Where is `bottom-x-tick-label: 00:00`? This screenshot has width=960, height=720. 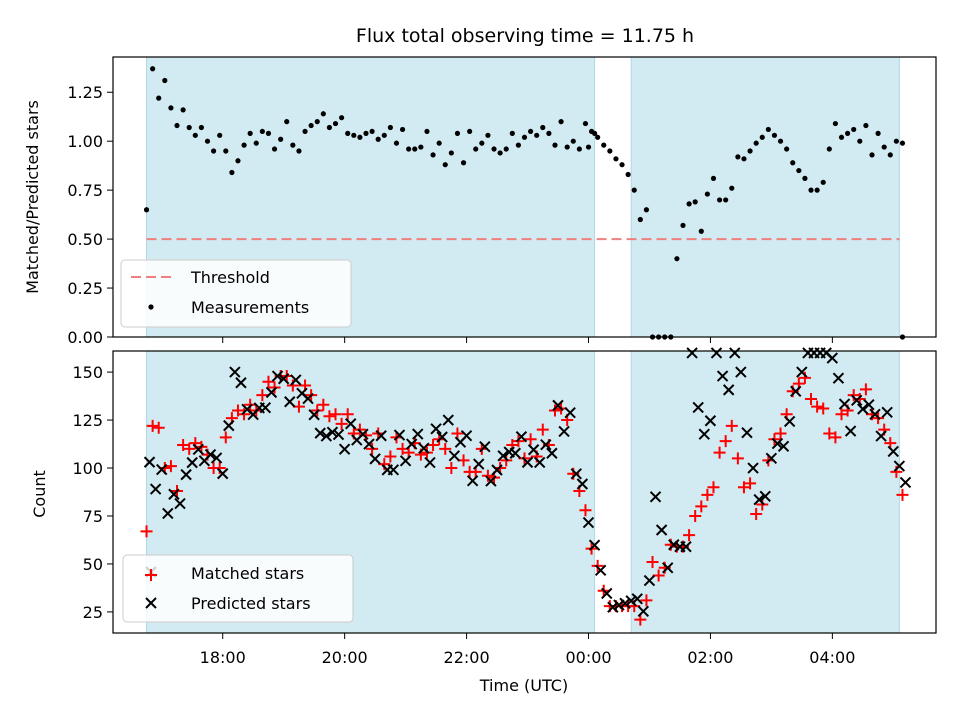 bottom-x-tick-label: 00:00 is located at coordinates (588, 657).